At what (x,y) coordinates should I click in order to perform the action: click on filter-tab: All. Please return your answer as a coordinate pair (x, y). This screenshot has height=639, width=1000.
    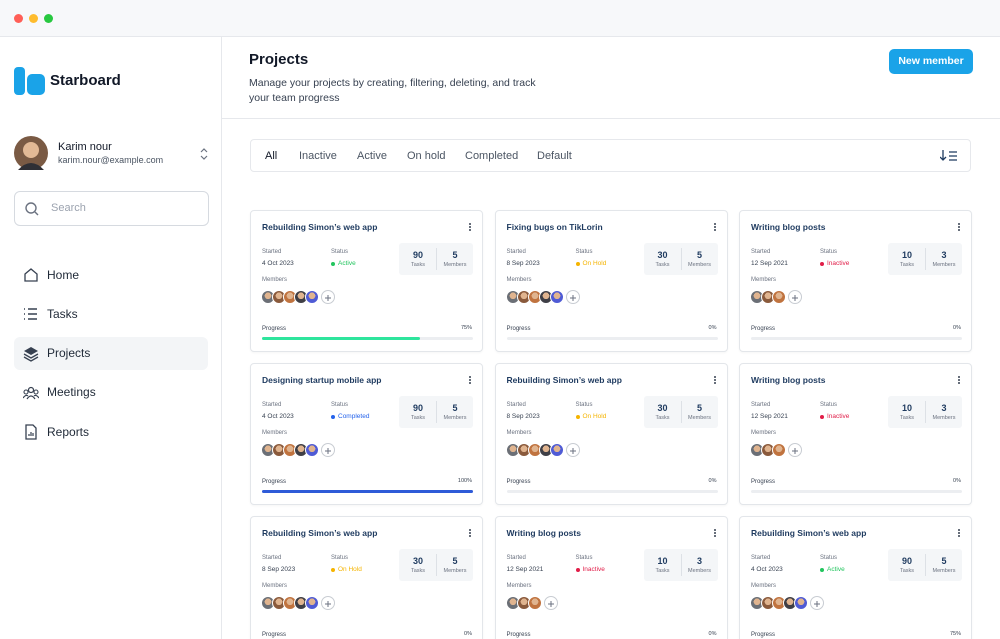
    Looking at the image, I should click on (271, 156).